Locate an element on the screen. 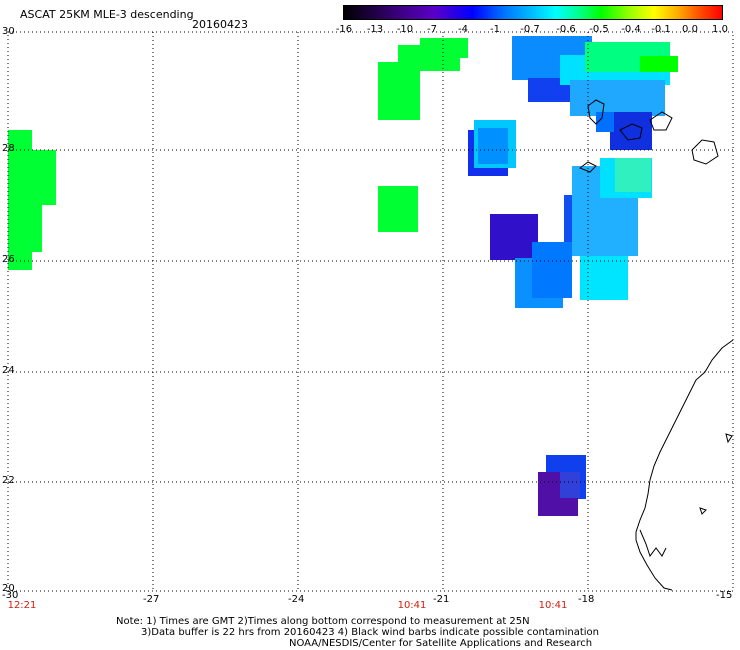  time-label: 12:21 is located at coordinates (22, 605).